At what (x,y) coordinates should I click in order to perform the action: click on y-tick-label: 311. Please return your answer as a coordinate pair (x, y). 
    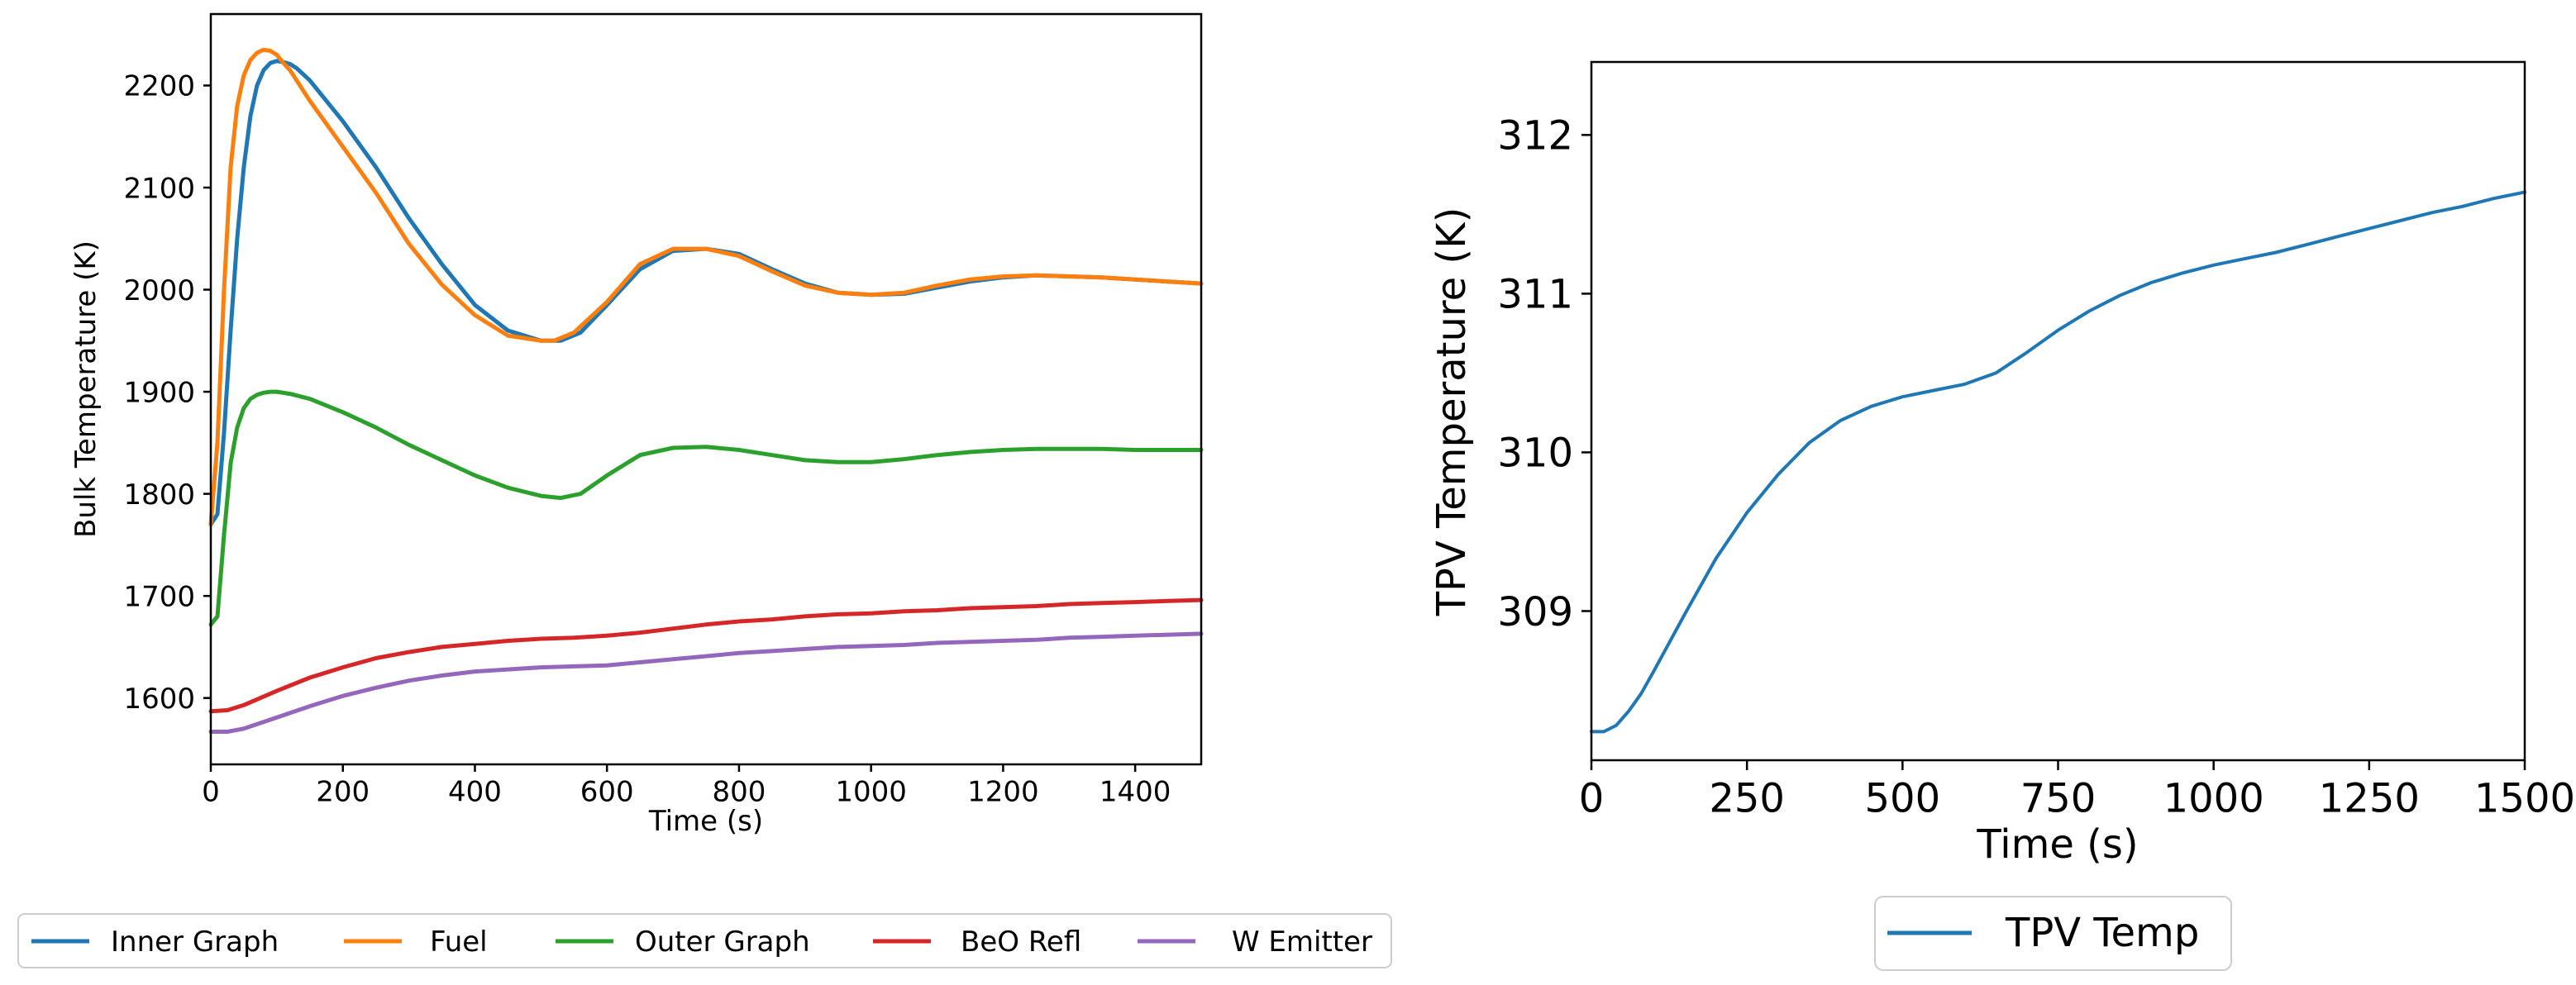
    Looking at the image, I should click on (1535, 295).